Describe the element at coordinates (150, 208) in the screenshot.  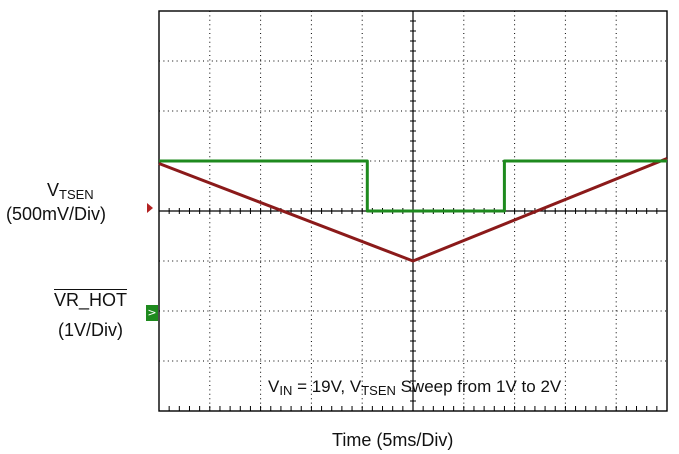
I see `ch1-marker-icon` at that location.